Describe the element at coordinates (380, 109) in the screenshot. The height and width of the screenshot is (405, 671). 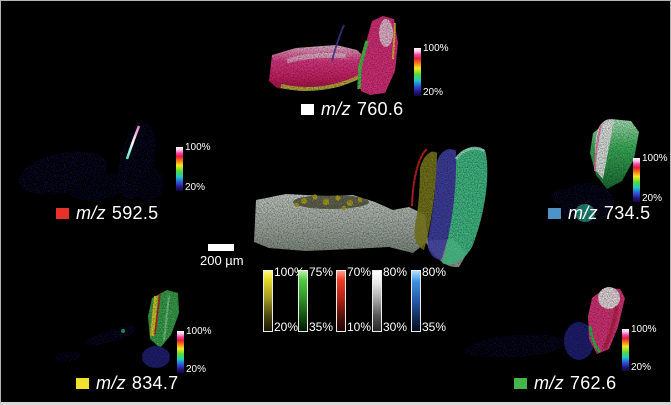
I see `mz-value: 760.6` at that location.